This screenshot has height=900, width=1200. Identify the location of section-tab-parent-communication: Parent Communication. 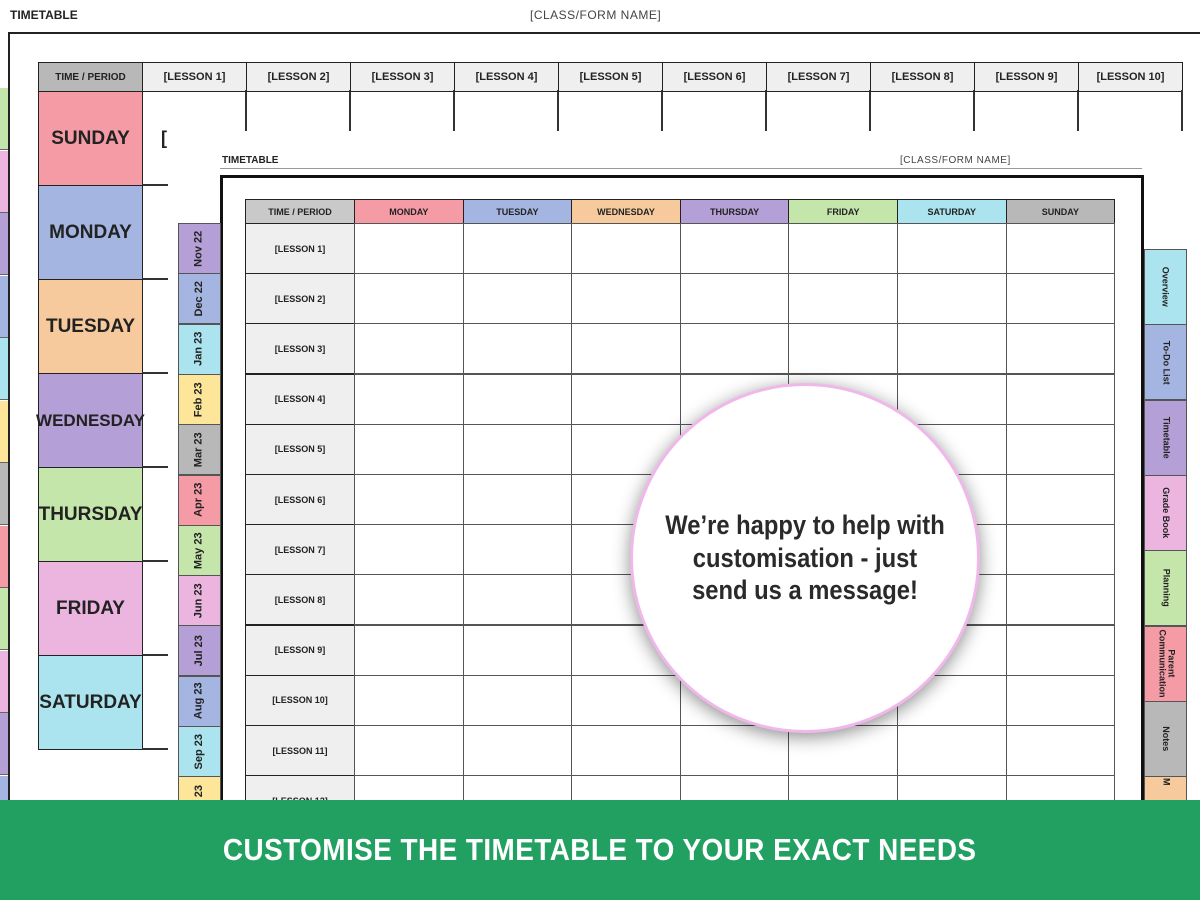
(1165, 663).